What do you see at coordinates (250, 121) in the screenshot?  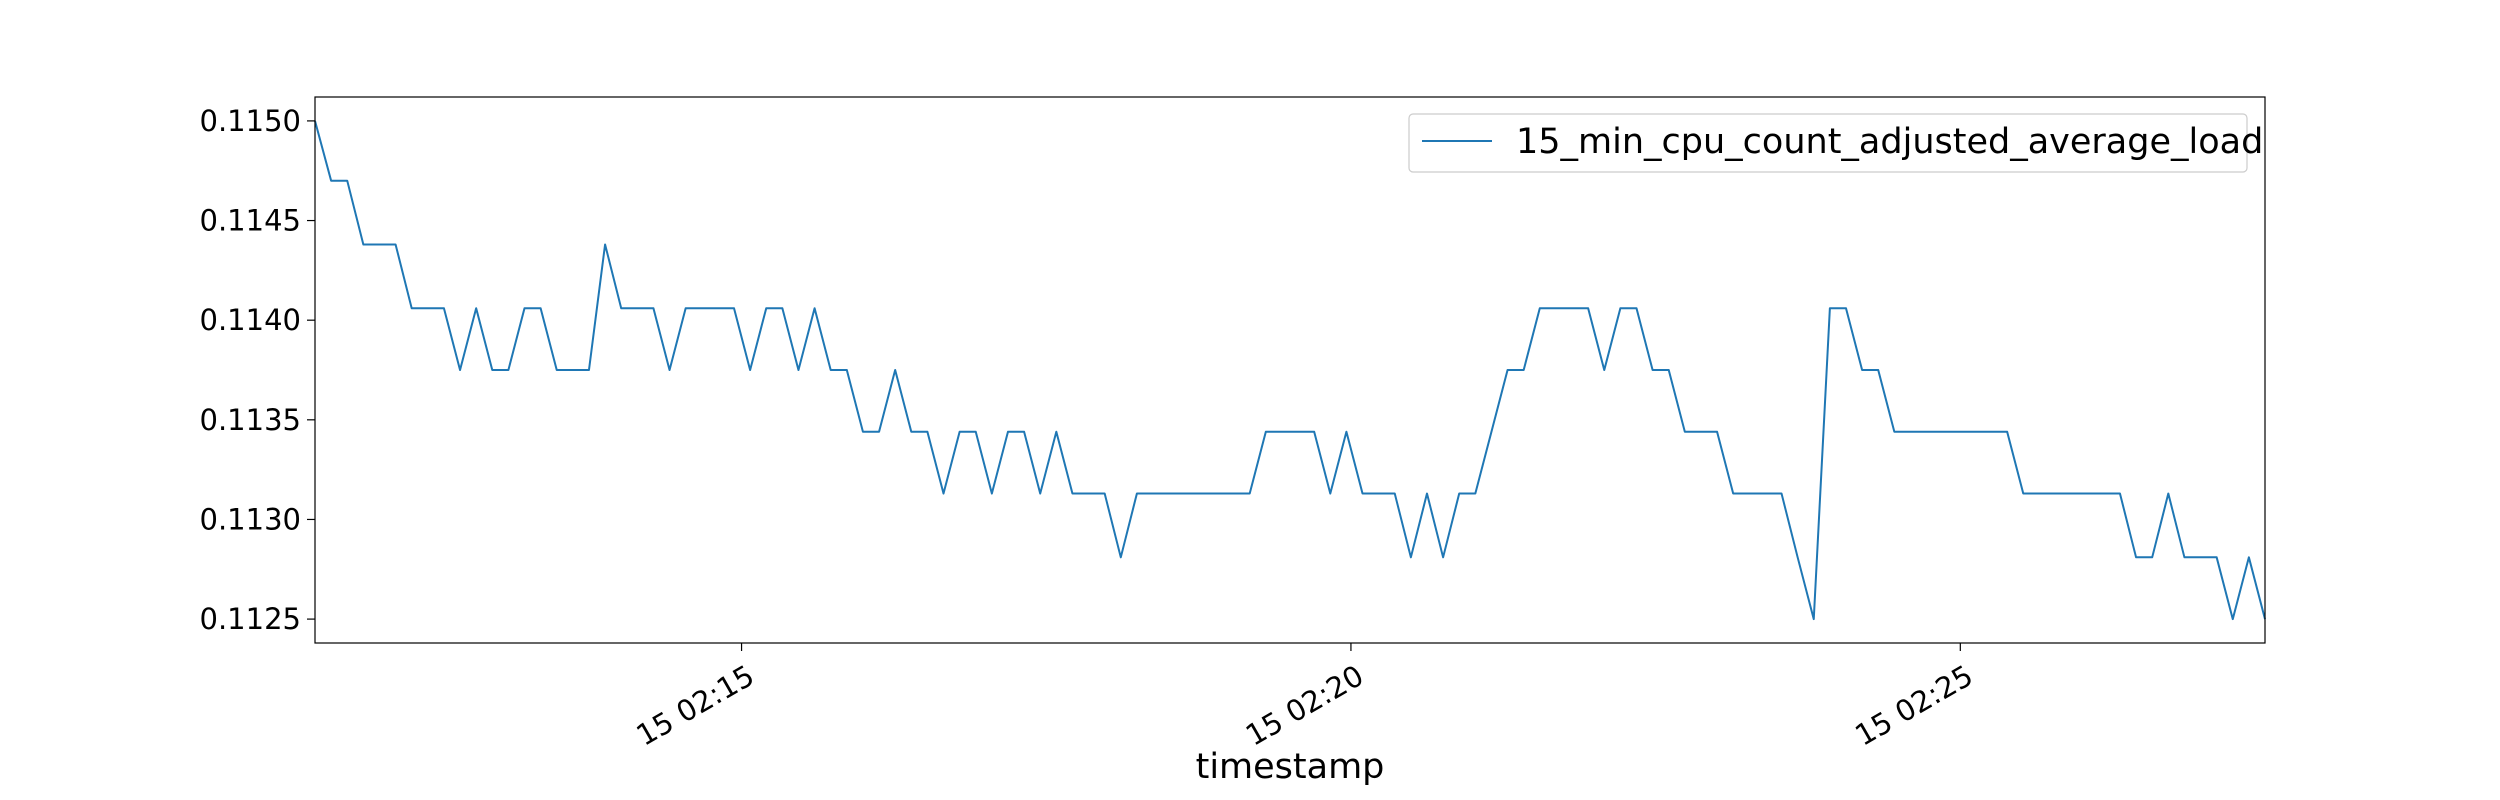 I see `y-tick-label: 0.1150` at bounding box center [250, 121].